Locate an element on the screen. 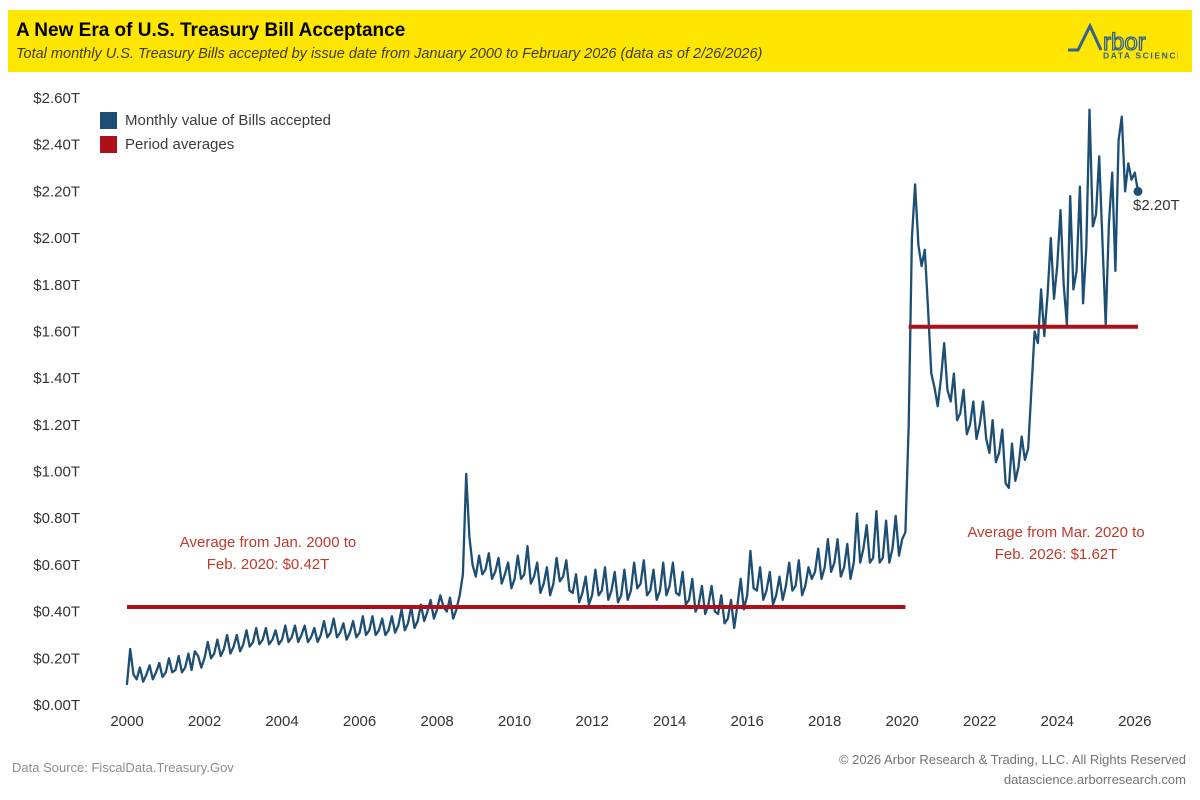 The width and height of the screenshot is (1200, 800). x-axis-label: 2000 is located at coordinates (126, 721).